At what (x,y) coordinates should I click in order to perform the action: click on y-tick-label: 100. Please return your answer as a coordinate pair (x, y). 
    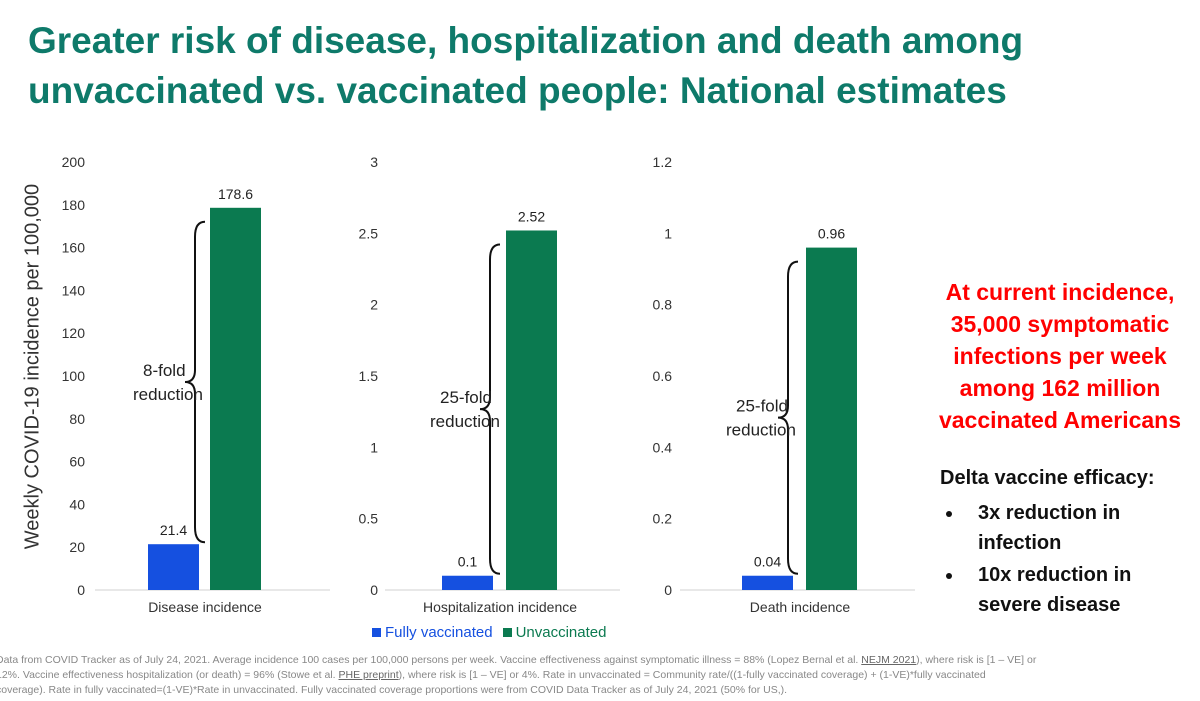
    Looking at the image, I should click on (74, 376).